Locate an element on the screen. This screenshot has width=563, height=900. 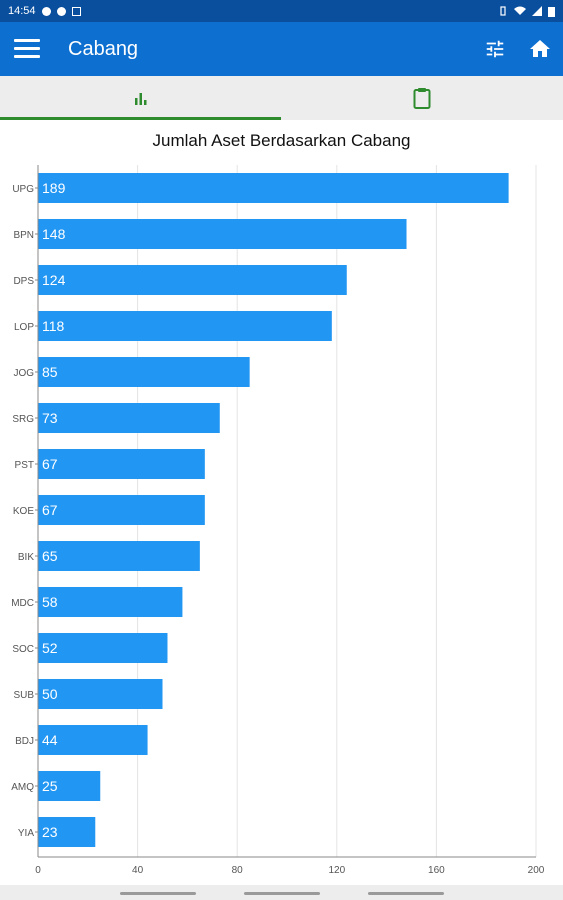
bar-value-label: 189 is located at coordinates (54, 188).